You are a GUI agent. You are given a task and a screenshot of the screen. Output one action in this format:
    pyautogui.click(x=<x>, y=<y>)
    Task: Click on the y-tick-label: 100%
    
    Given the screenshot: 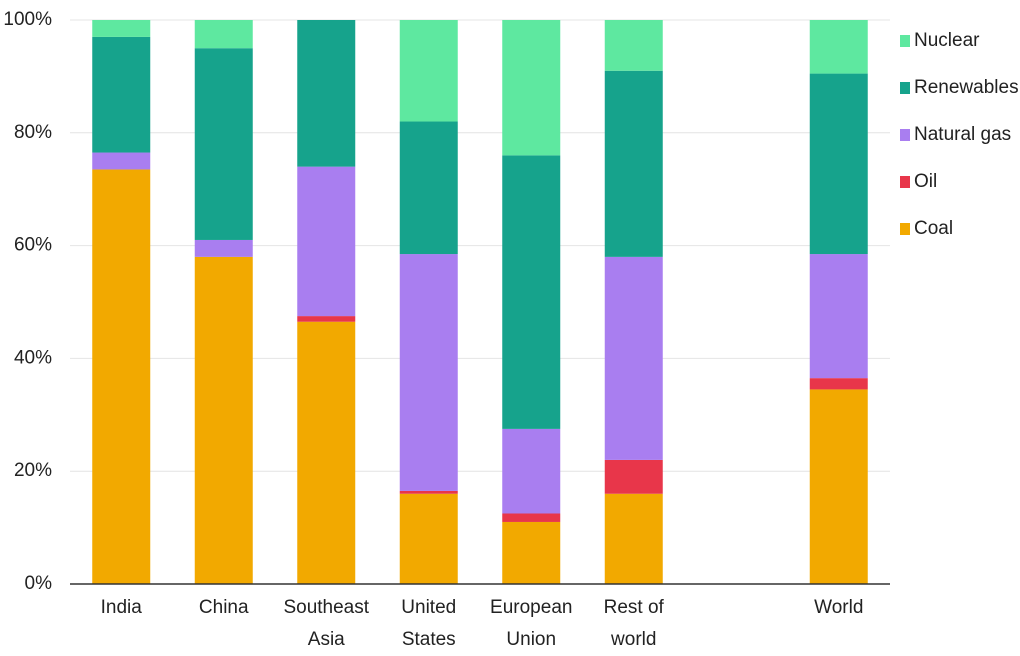 What is the action you would take?
    pyautogui.click(x=27, y=19)
    